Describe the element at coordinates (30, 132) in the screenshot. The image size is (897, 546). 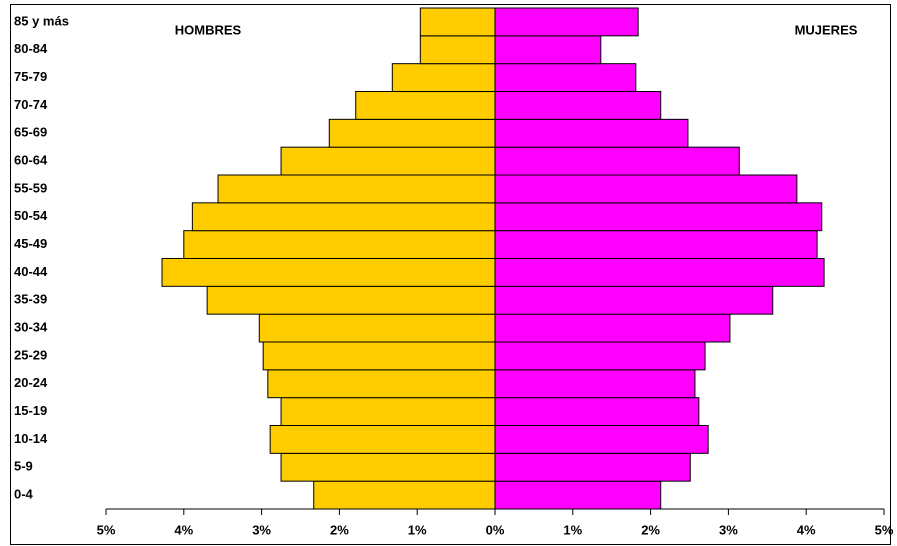
I see `y-tick-label: 65-69` at that location.